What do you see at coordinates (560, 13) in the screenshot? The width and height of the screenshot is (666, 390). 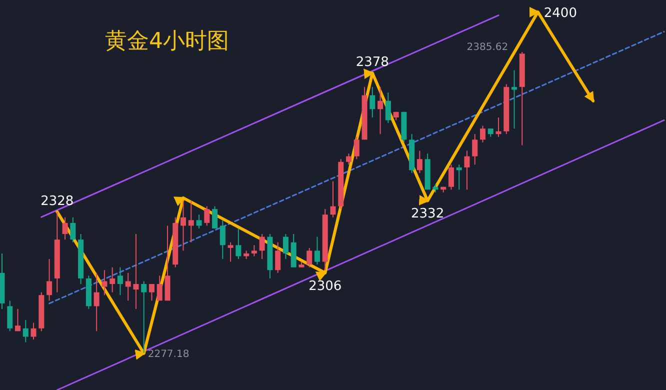 I see `text: 2400` at bounding box center [560, 13].